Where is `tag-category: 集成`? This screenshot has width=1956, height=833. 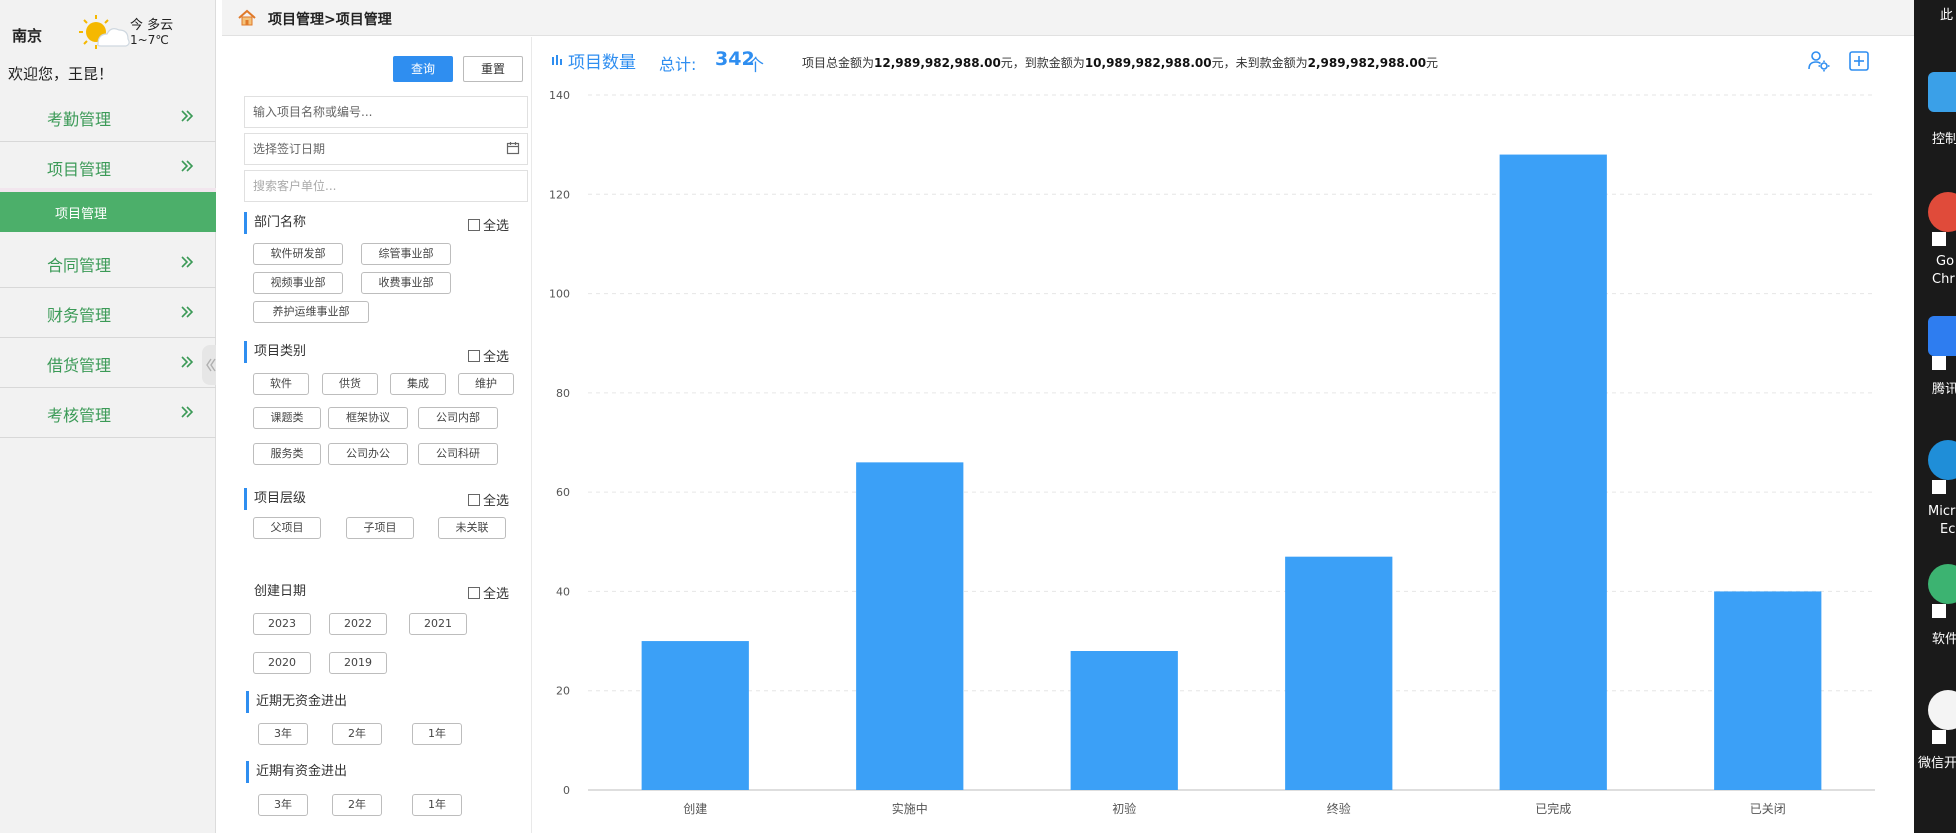
tag-category: 集成 is located at coordinates (418, 384).